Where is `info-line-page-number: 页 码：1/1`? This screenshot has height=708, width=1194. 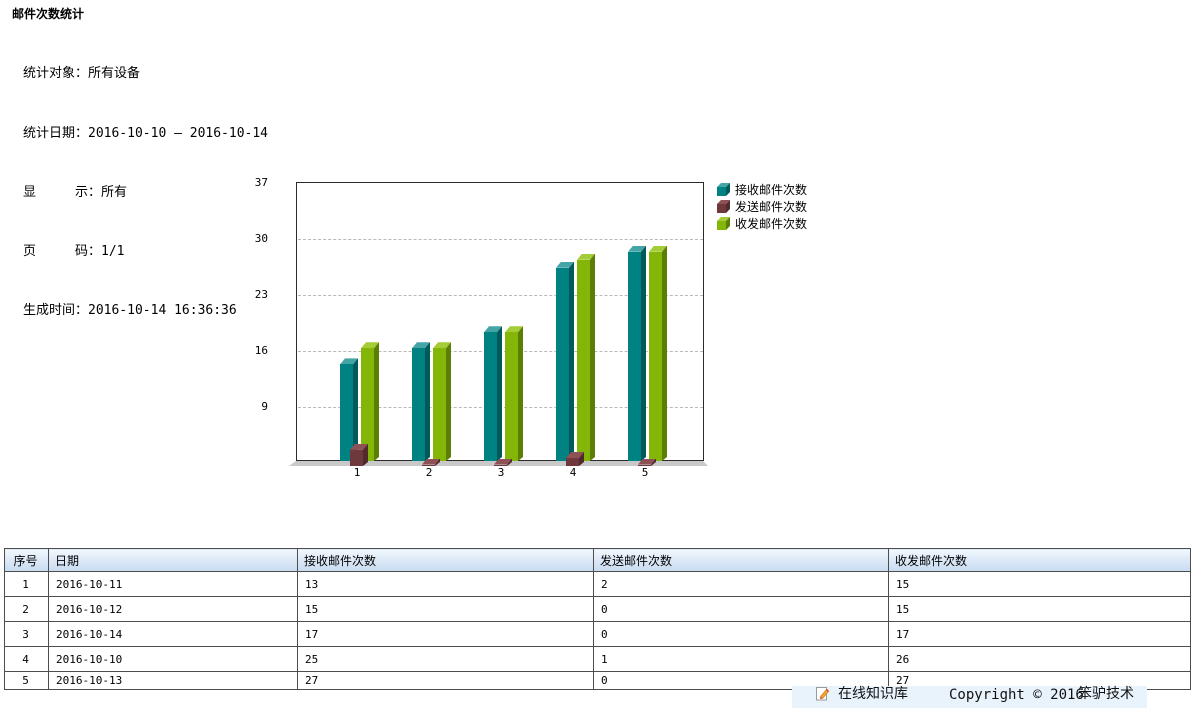
info-line-page-number: 页 码：1/1 is located at coordinates (74, 251).